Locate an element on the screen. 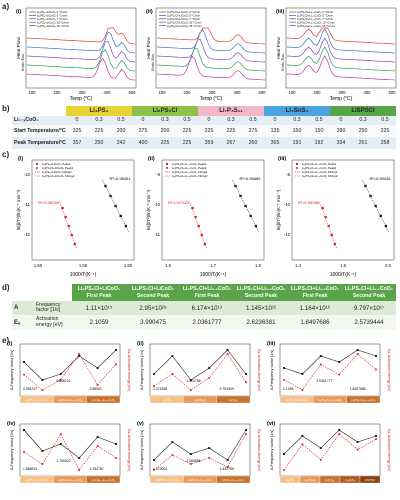  peak-temp-cell: 400 is located at coordinates (143, 143).